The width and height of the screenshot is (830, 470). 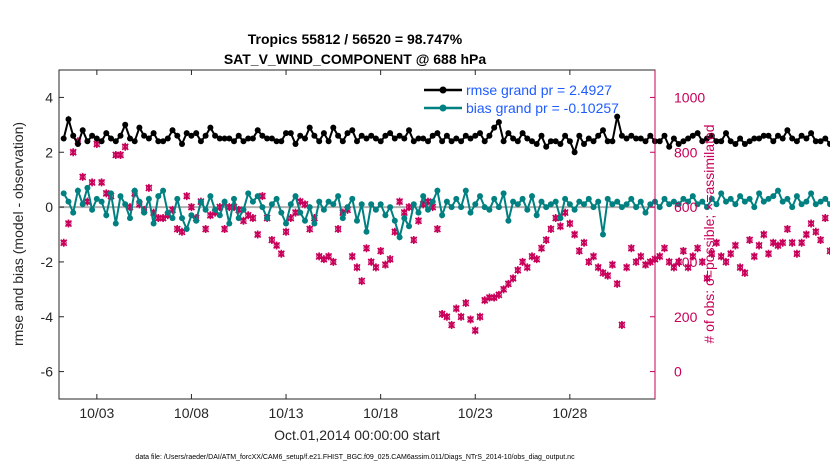 I want to click on legend-bias-marker, so click(x=443, y=108).